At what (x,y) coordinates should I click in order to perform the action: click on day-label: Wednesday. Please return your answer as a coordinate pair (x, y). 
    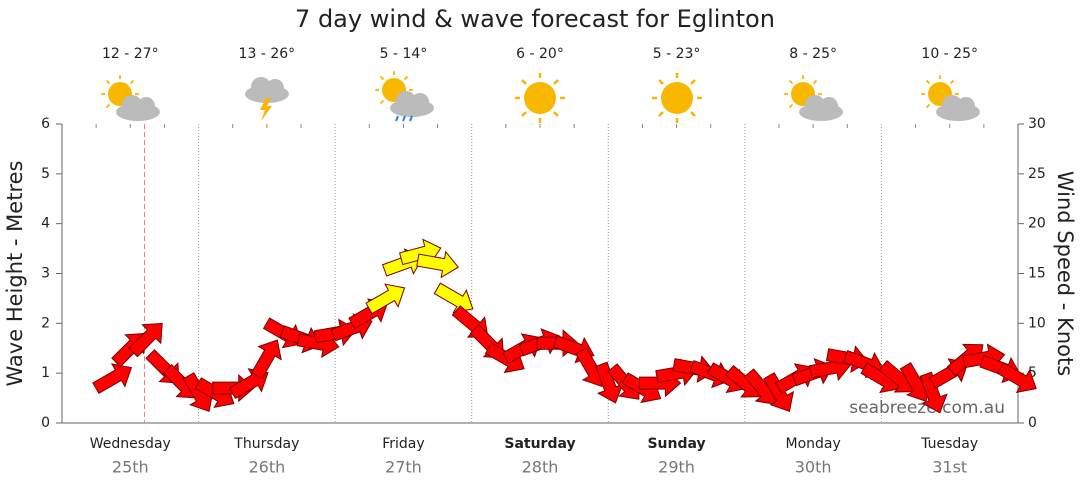
    Looking at the image, I should click on (130, 444).